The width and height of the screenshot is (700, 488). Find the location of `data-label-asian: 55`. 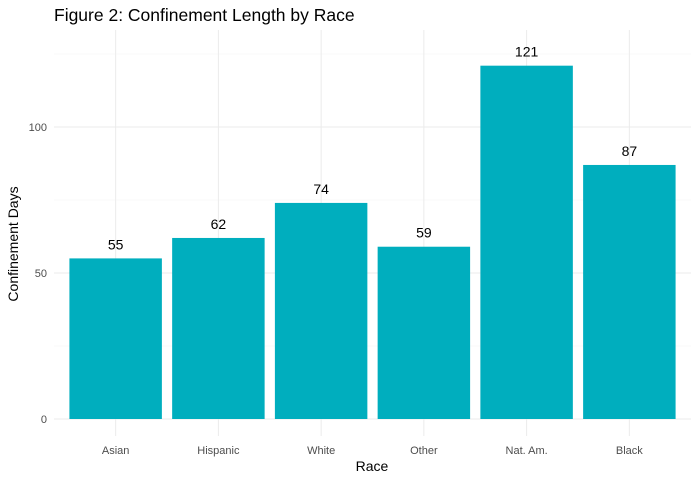

data-label-asian: 55 is located at coordinates (116, 244).